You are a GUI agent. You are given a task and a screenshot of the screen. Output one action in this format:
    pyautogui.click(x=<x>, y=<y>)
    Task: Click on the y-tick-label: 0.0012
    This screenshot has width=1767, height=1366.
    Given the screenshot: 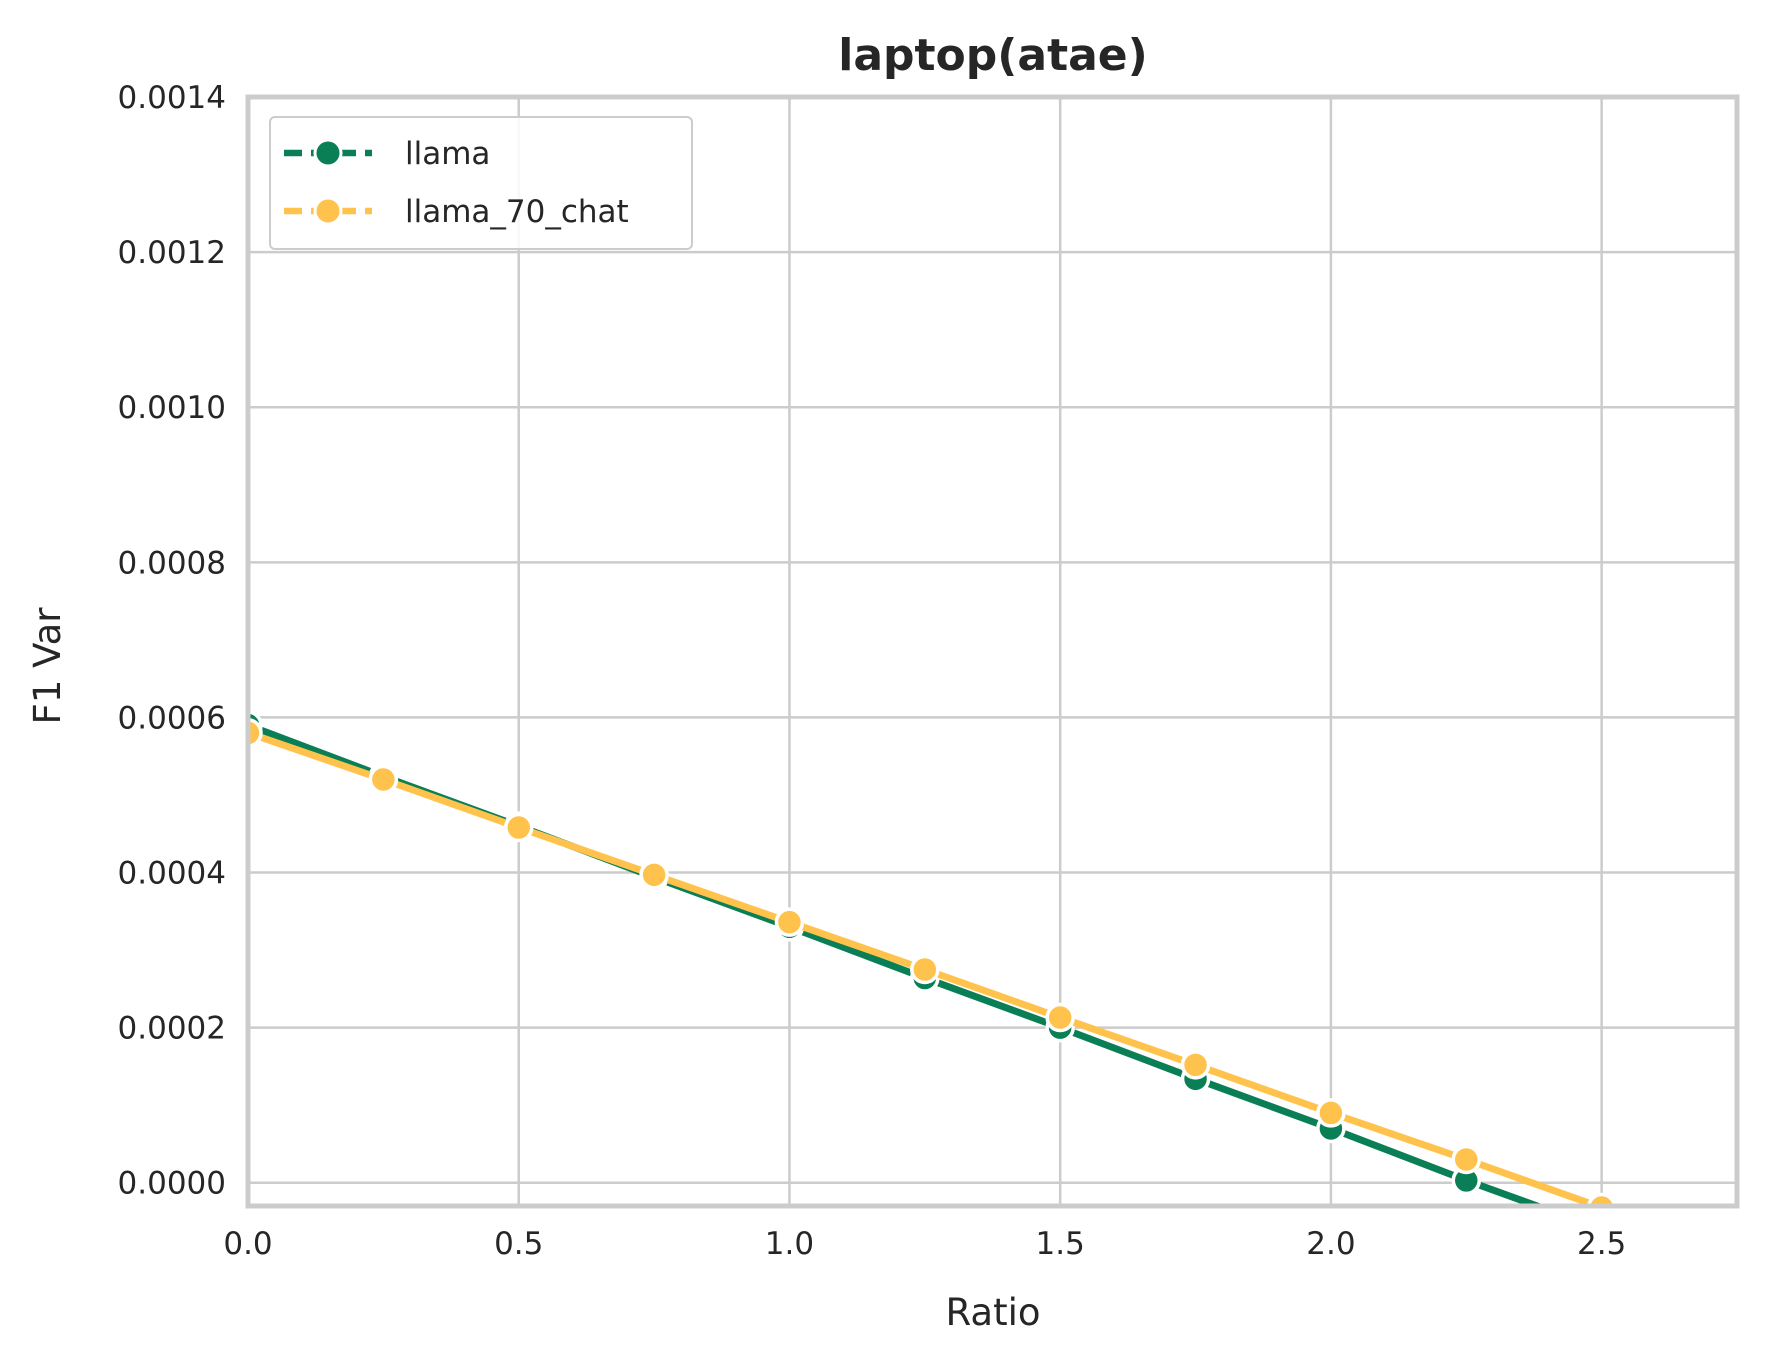 What is the action you would take?
    pyautogui.click(x=172, y=253)
    